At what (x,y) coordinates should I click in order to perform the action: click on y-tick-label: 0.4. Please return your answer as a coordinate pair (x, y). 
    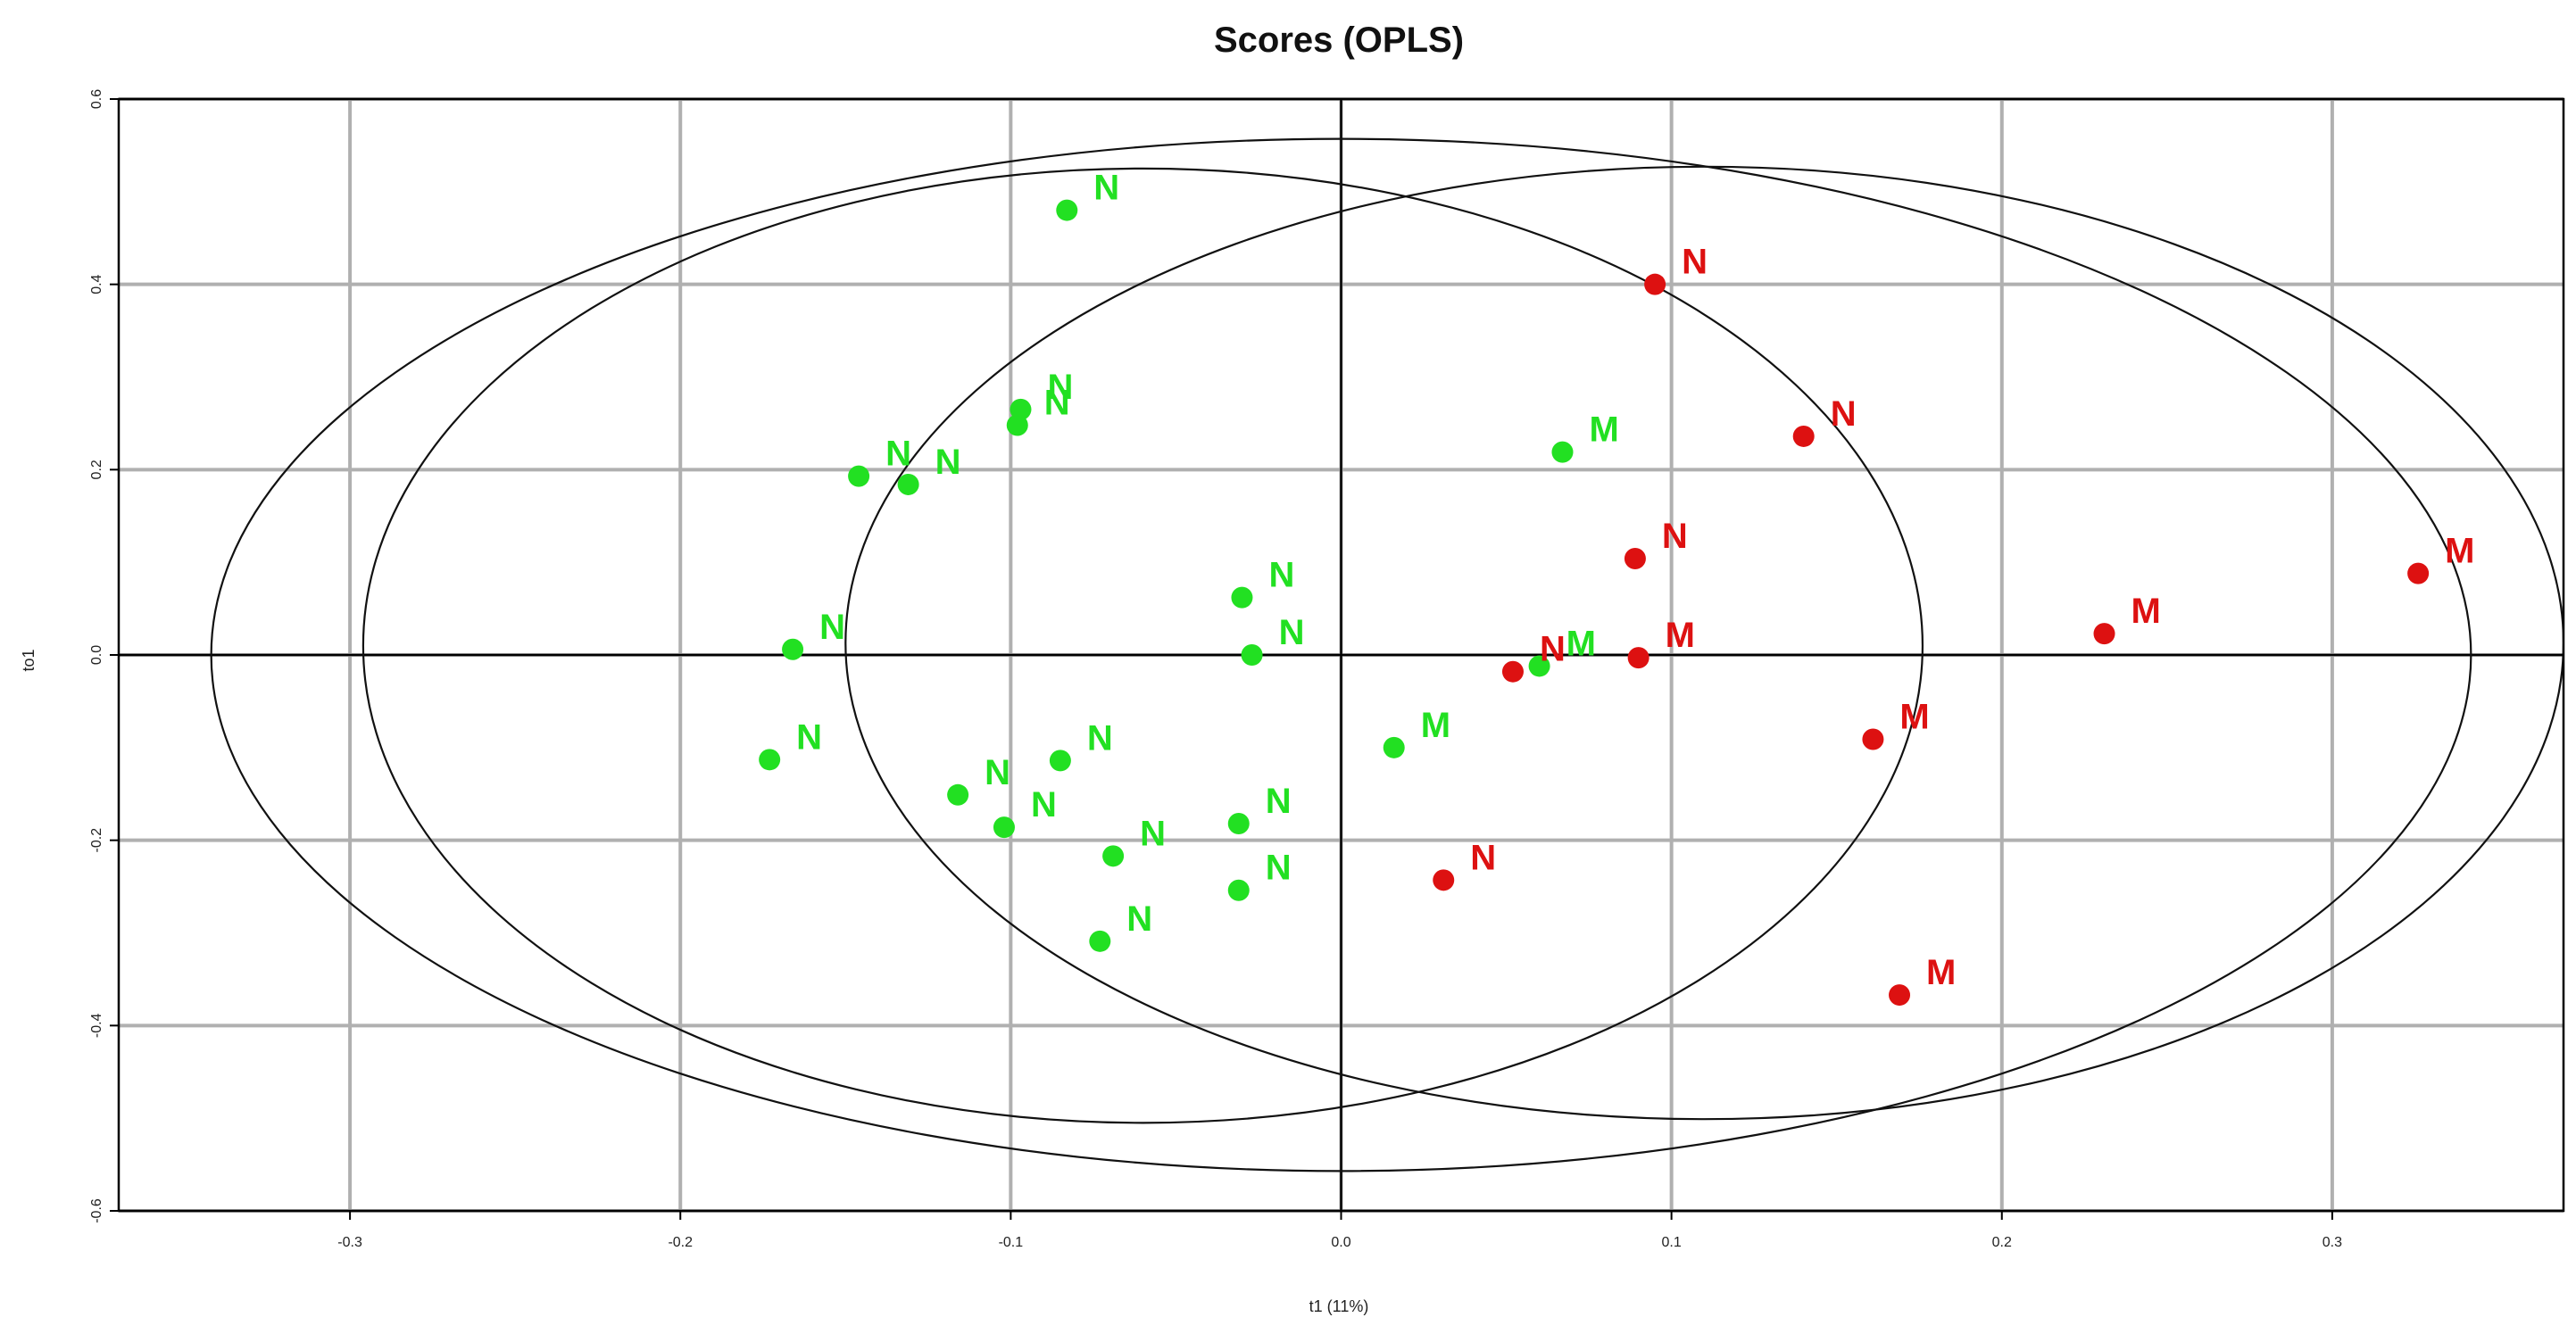
    Looking at the image, I should click on (97, 284).